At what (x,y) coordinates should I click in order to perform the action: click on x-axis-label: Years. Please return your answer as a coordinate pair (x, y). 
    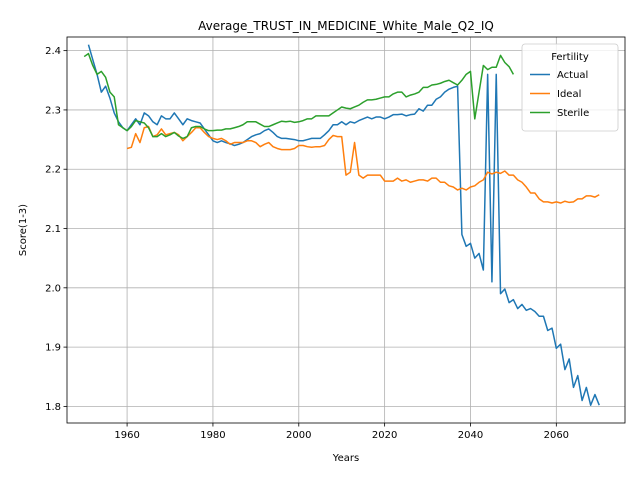
    Looking at the image, I should click on (345, 458).